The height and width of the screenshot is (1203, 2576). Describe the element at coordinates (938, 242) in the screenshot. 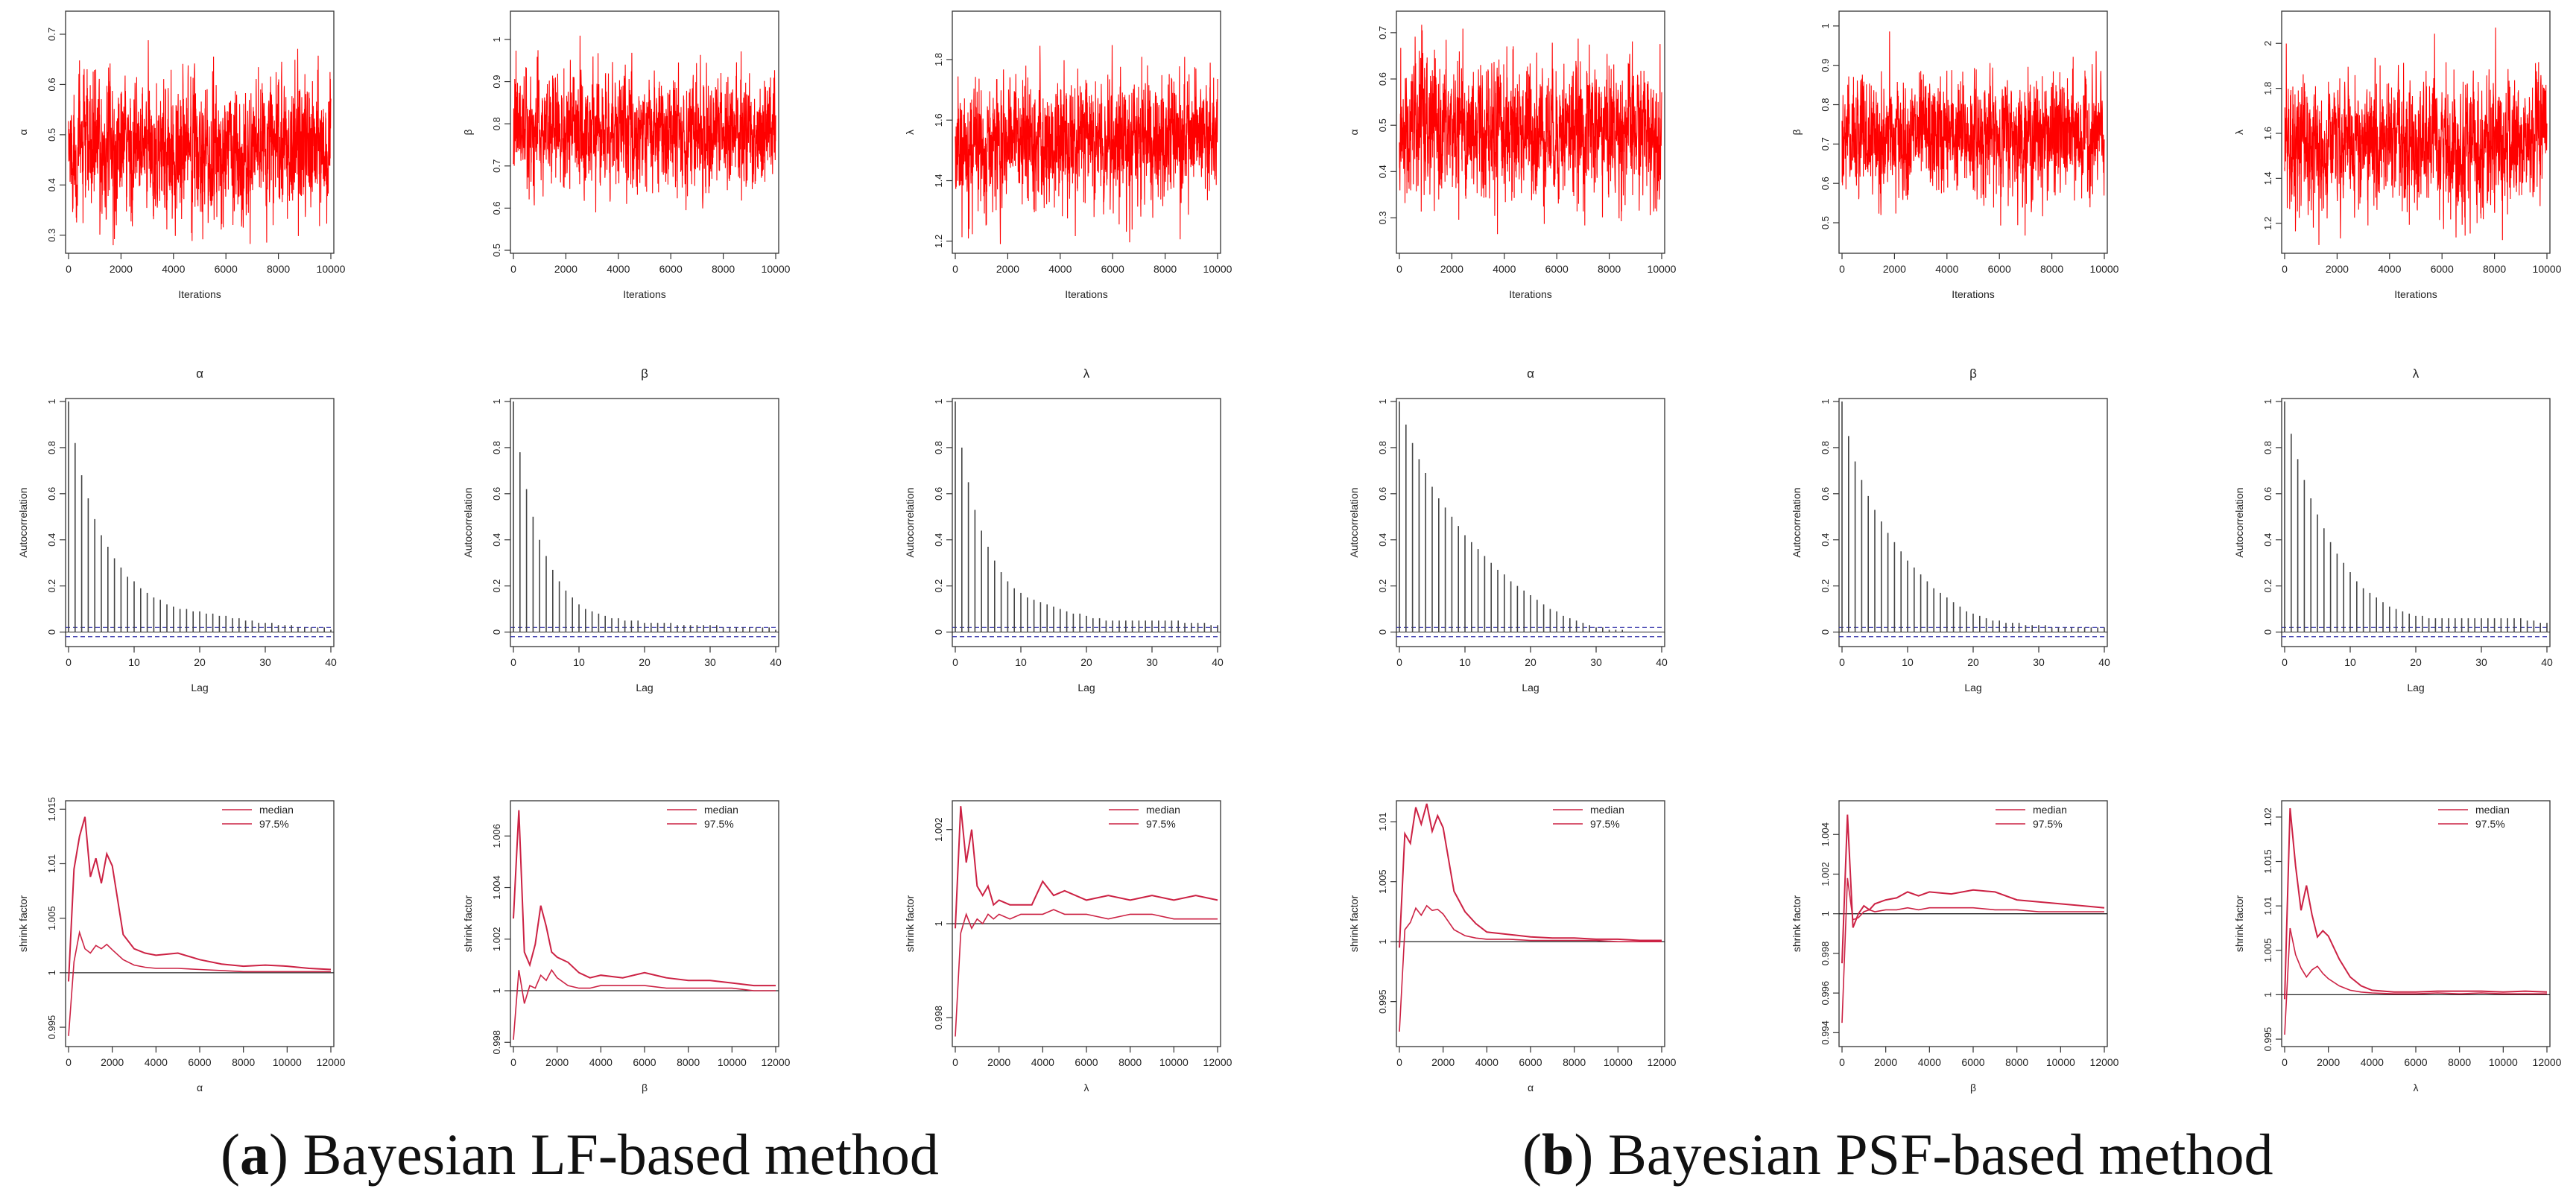

I see `y-tick-label: 1.2` at that location.